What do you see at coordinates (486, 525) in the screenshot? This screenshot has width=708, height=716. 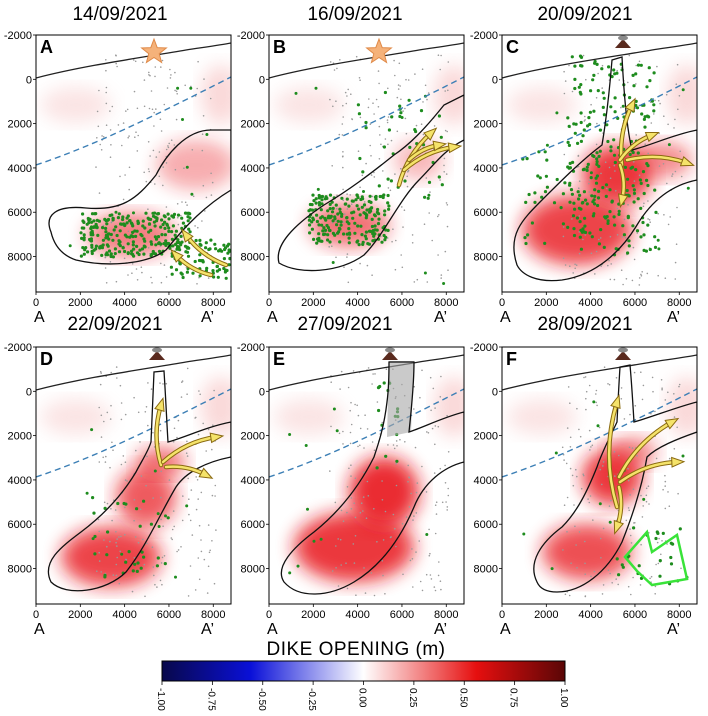 I see `y-tick-label: 6000` at bounding box center [486, 525].